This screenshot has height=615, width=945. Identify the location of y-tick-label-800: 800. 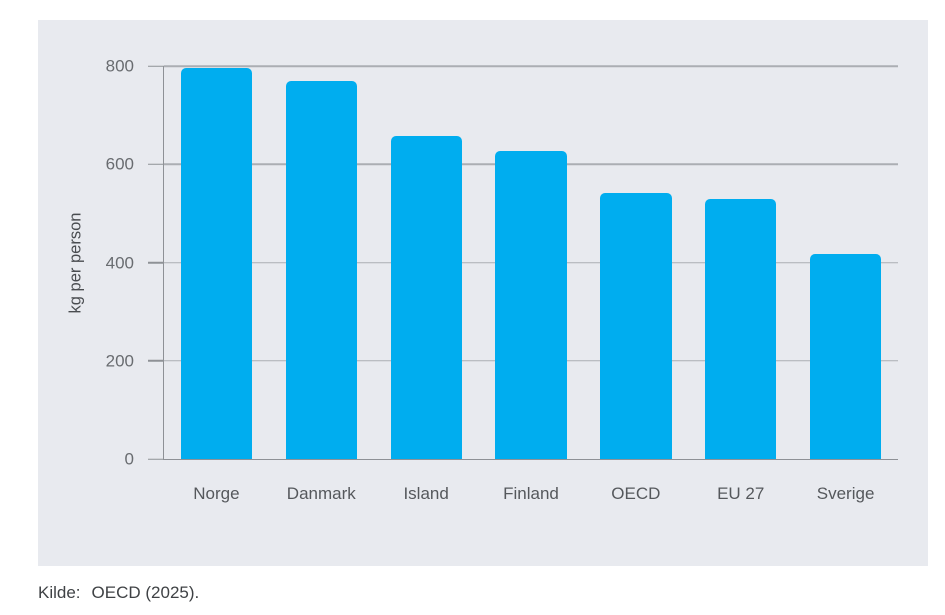
(119, 66).